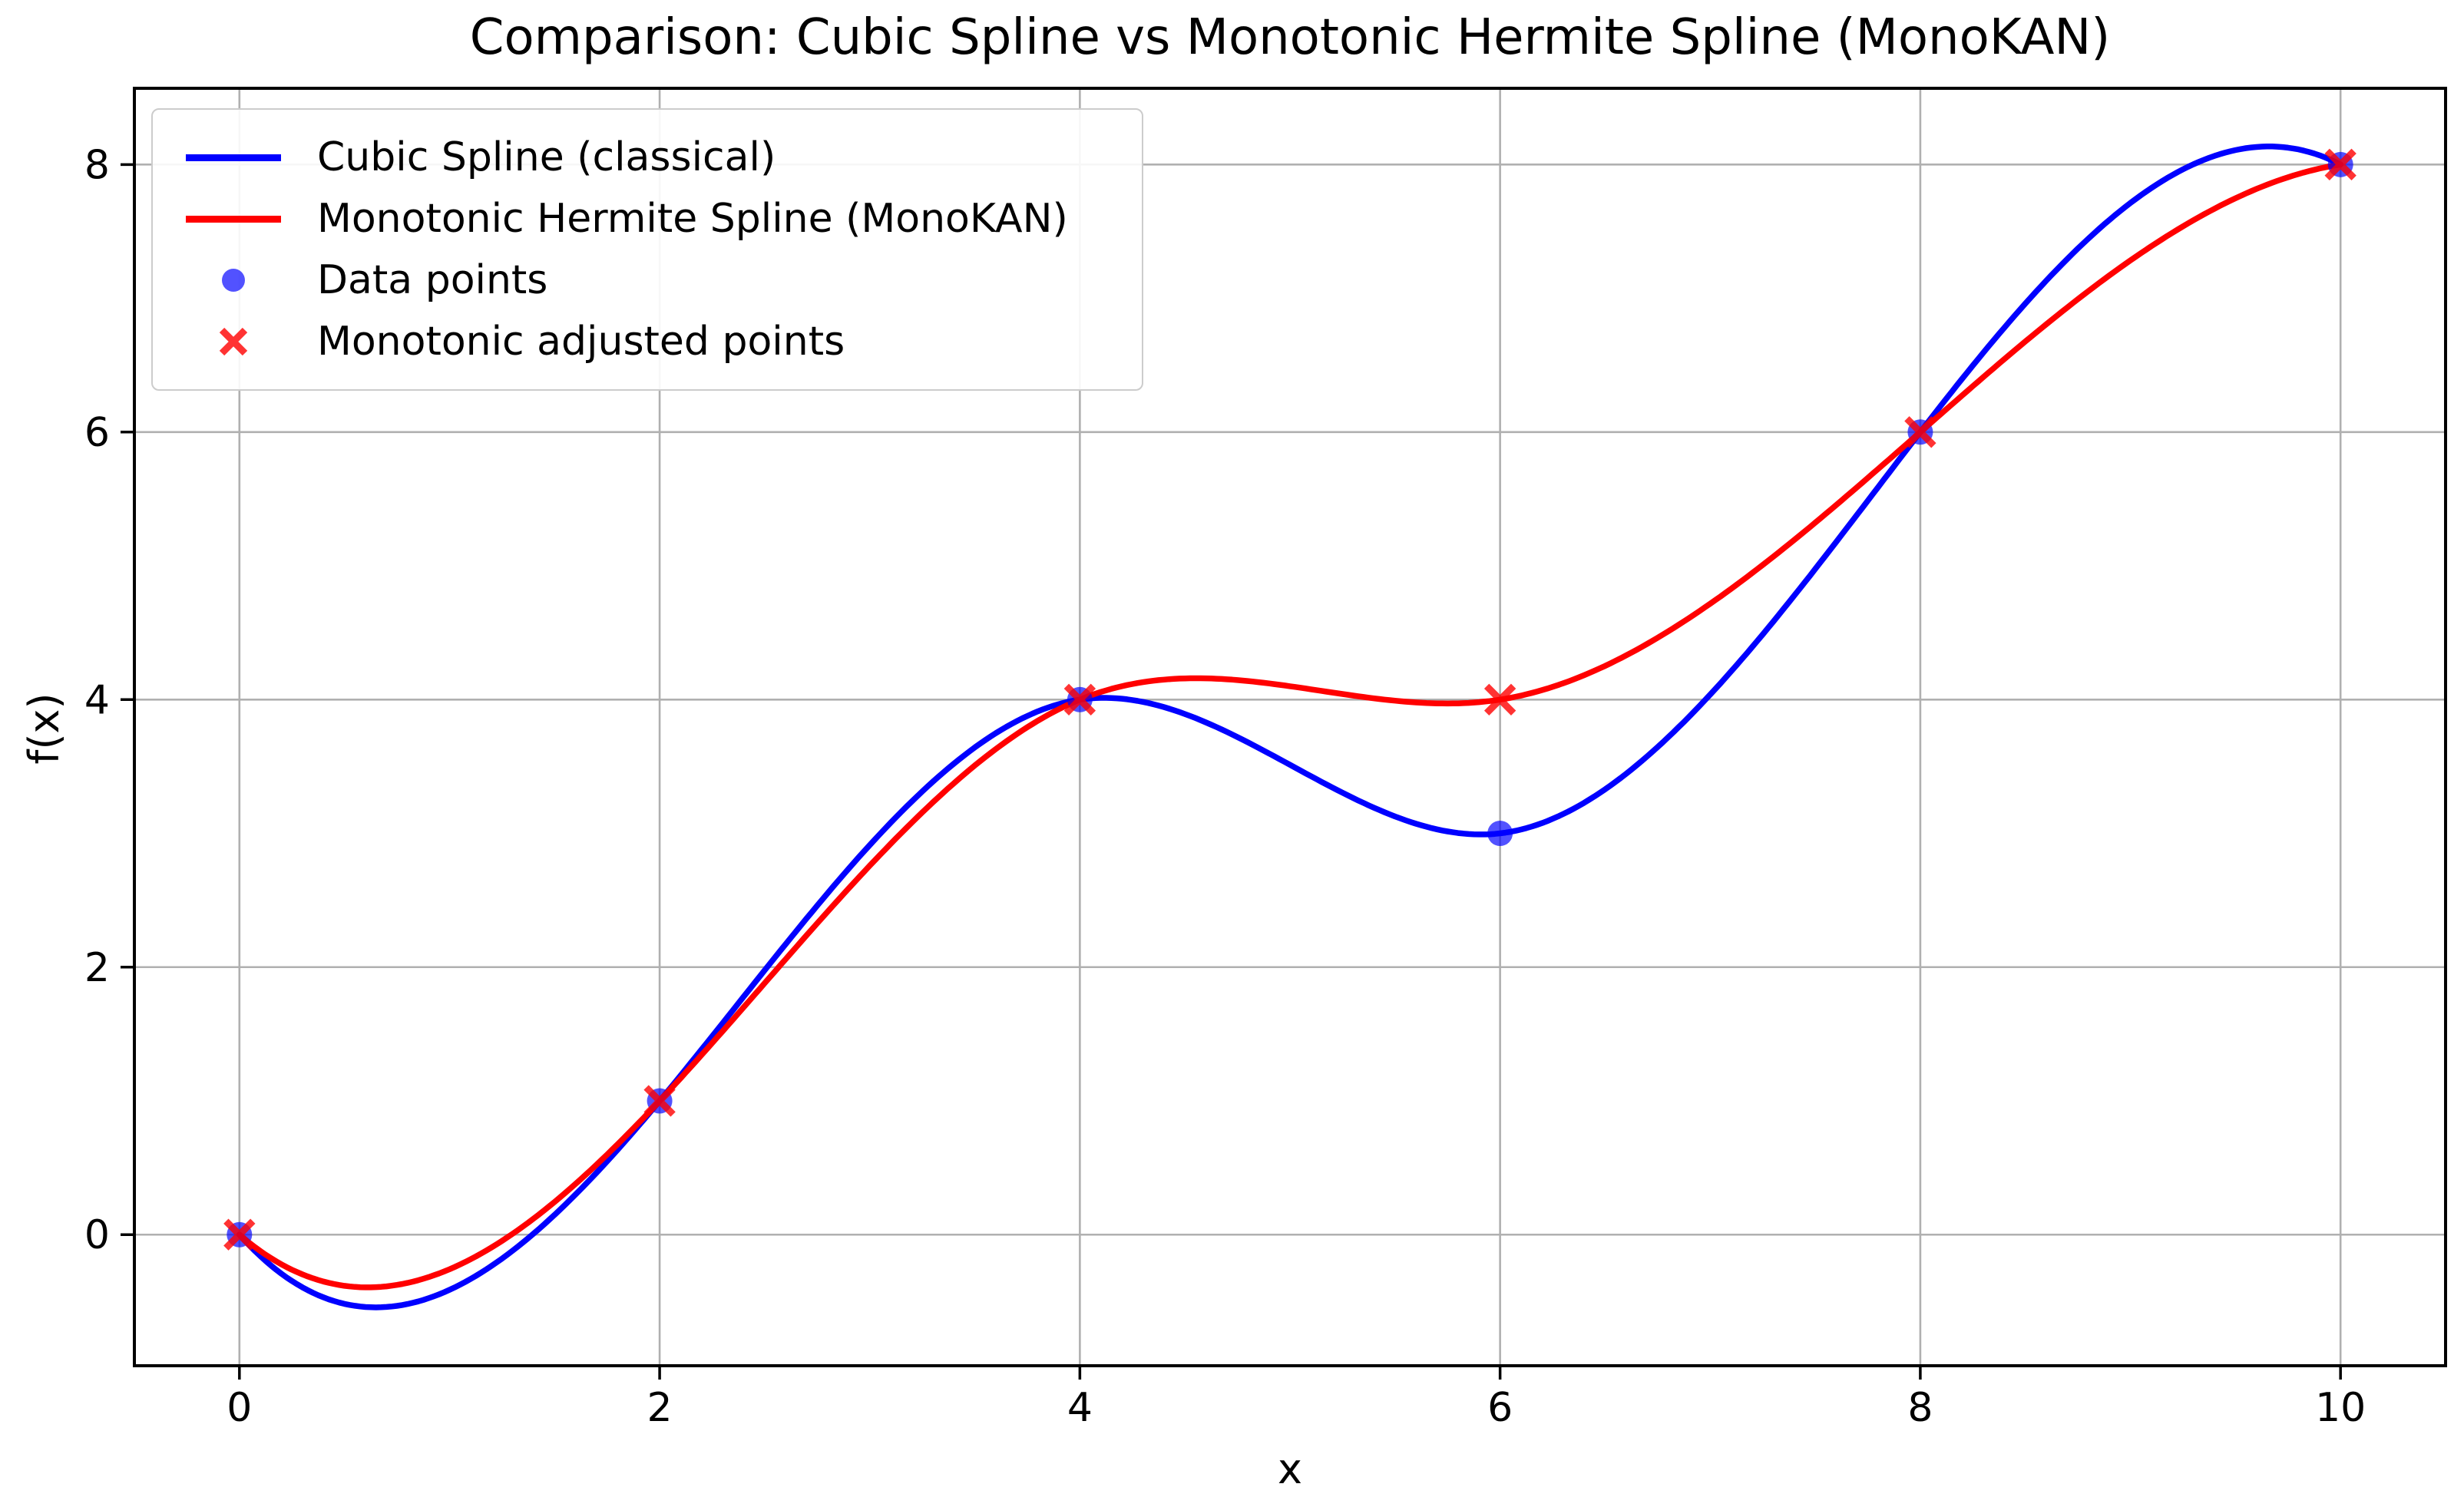  What do you see at coordinates (1290, 1469) in the screenshot?
I see `x-axis-label: x` at bounding box center [1290, 1469].